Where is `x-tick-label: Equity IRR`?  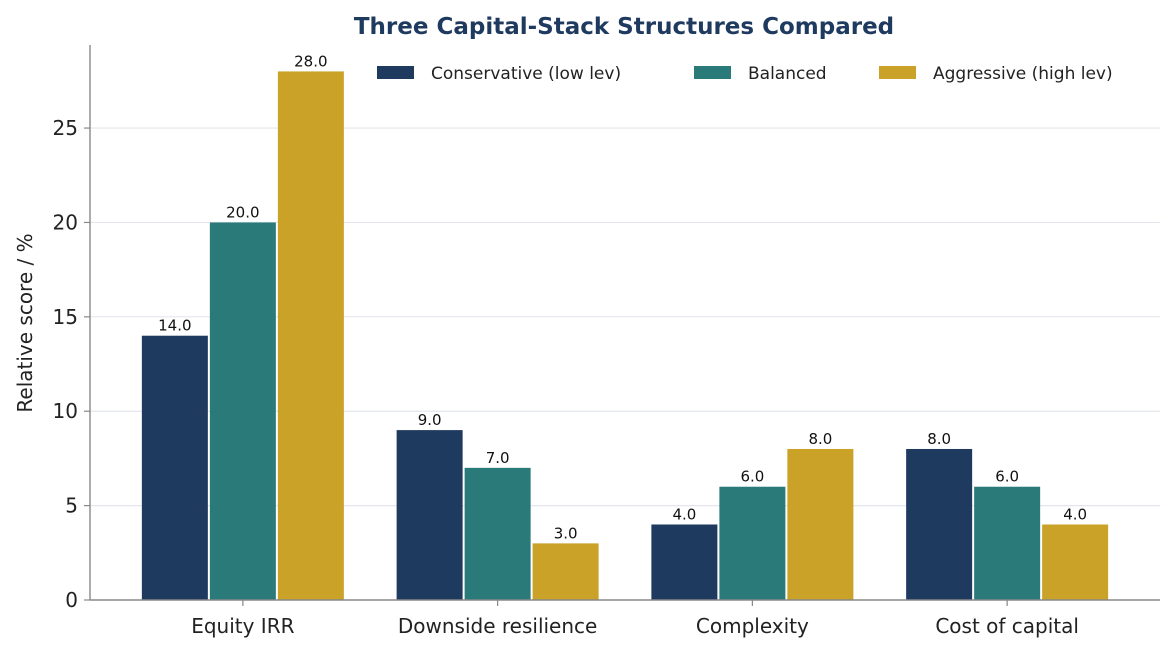 x-tick-label: Equity IRR is located at coordinates (242, 626).